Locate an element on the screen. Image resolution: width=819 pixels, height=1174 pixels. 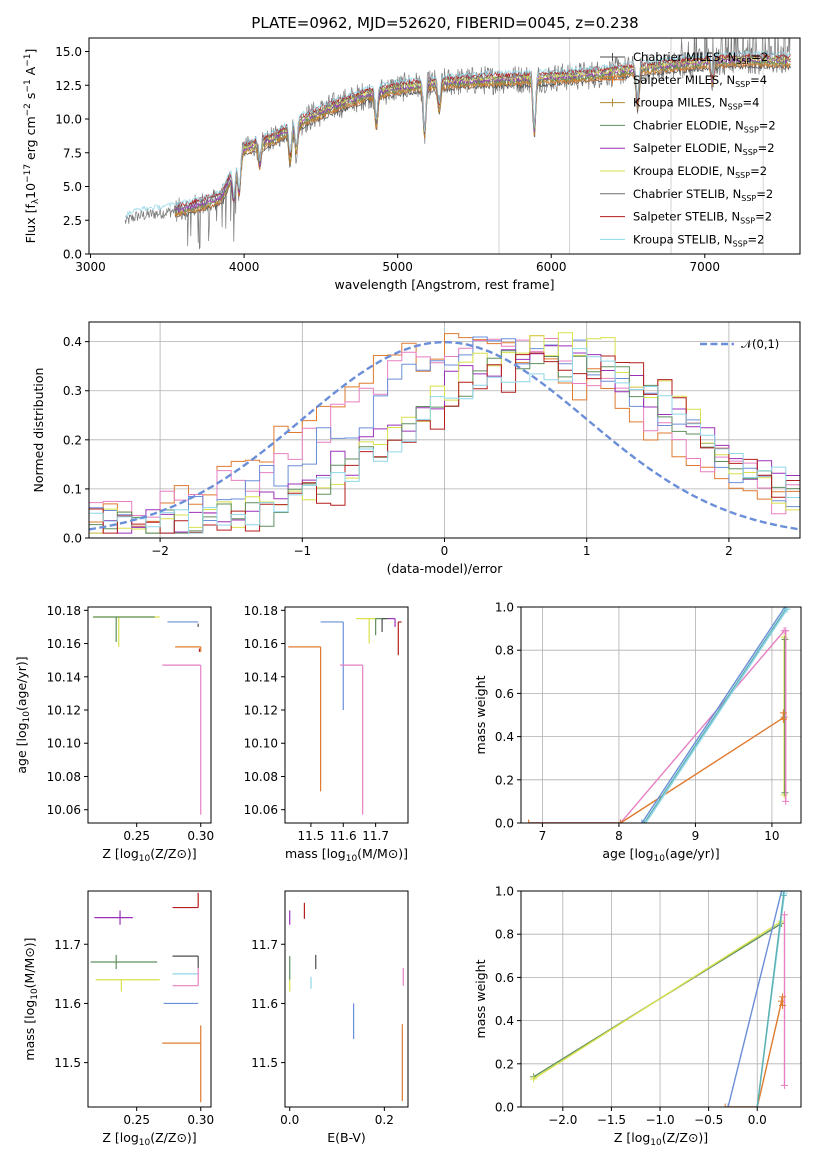
y-tick-label: 0.0 is located at coordinates (72, 539).